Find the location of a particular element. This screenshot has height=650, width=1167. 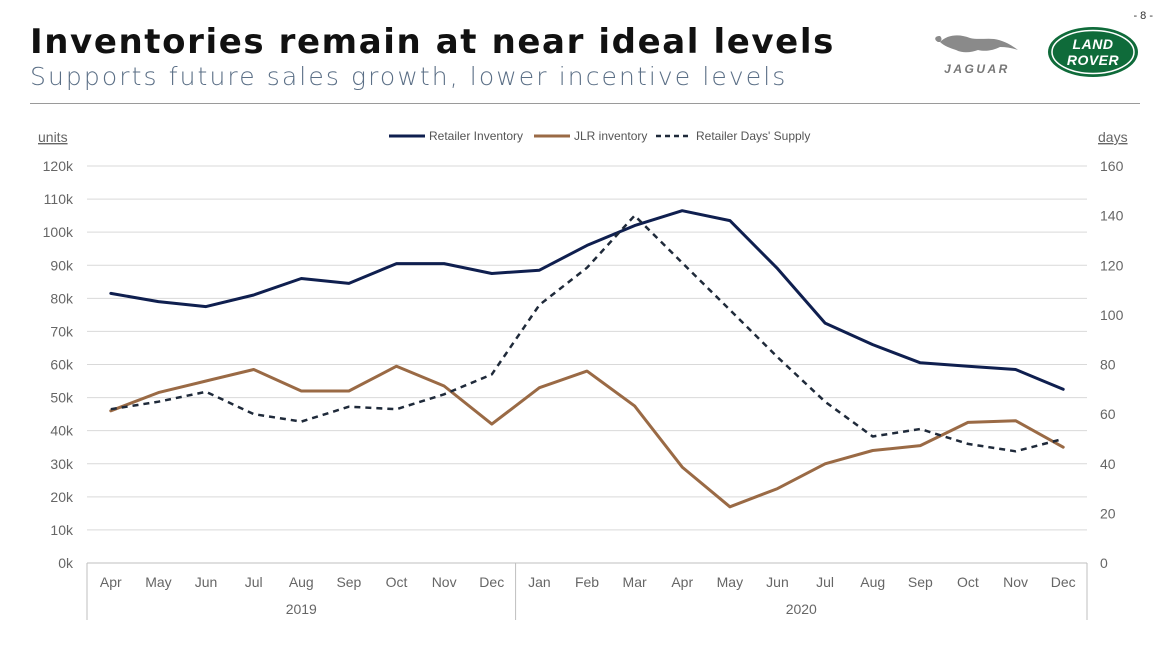

jaguar-leaper-icon is located at coordinates (976, 44).